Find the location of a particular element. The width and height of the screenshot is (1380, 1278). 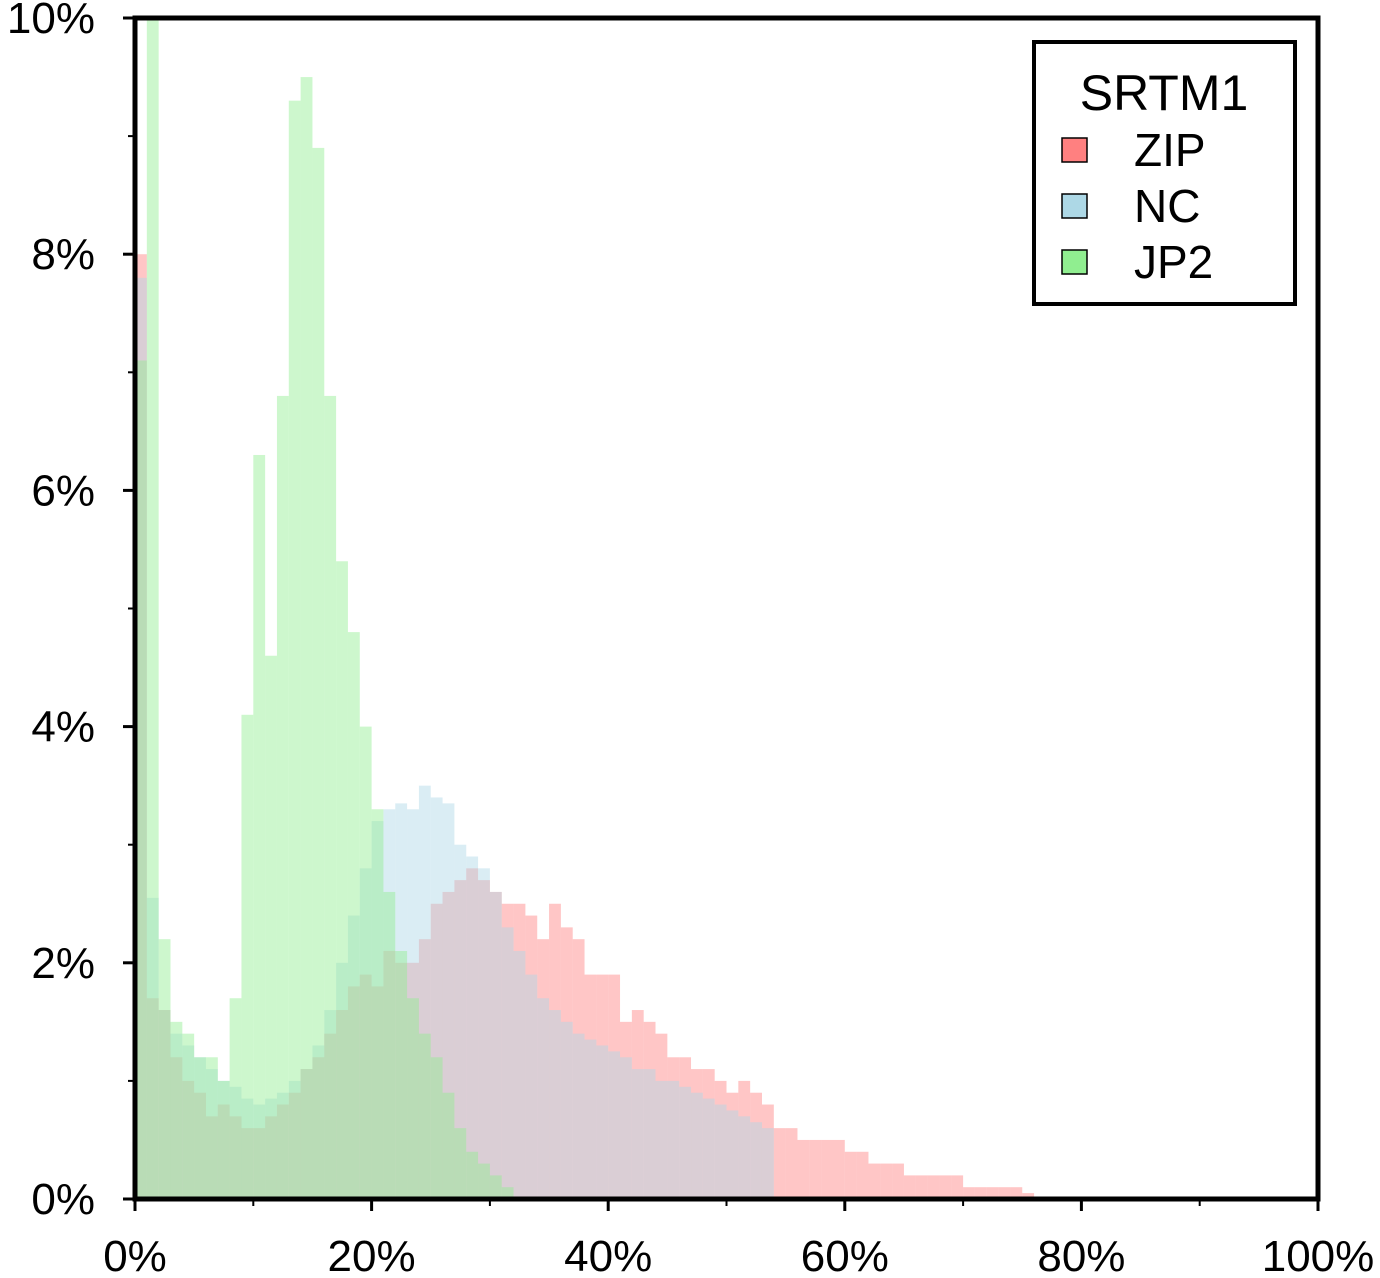

x-tick-label: 60% is located at coordinates (845, 1255).